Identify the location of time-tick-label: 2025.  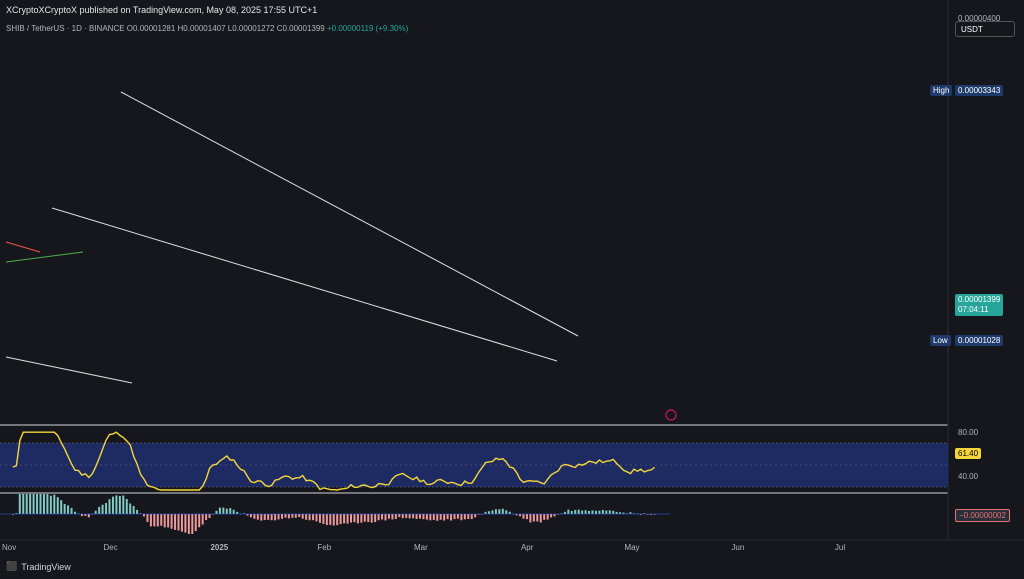
(219, 547).